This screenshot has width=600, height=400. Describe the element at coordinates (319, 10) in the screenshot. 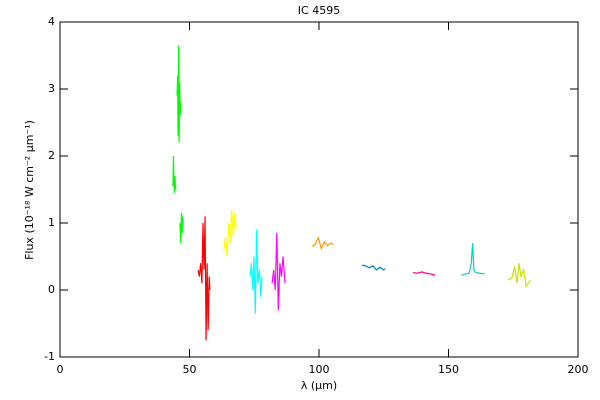

I see `chart-title: IC 4595` at that location.